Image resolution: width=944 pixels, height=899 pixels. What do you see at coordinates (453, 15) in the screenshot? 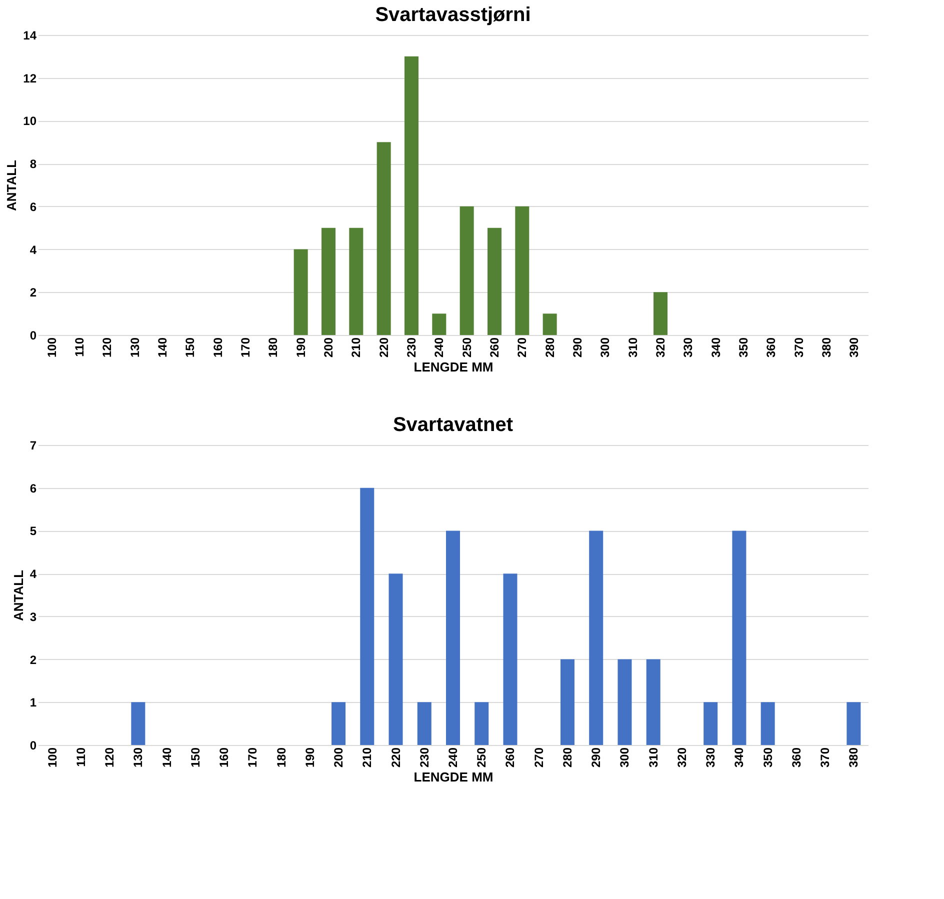
I see `chart-title: Svartavasstjørni` at bounding box center [453, 15].